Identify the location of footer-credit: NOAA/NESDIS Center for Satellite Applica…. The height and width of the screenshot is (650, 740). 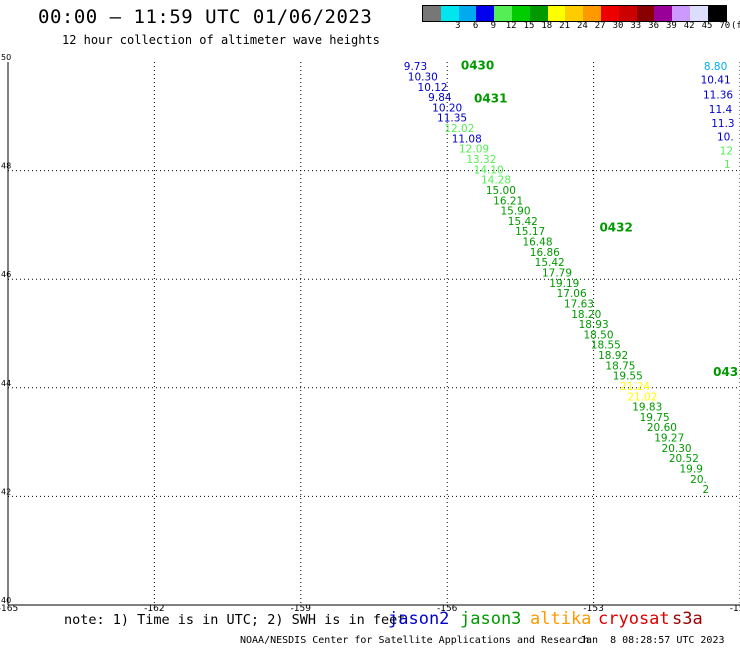
(415, 640).